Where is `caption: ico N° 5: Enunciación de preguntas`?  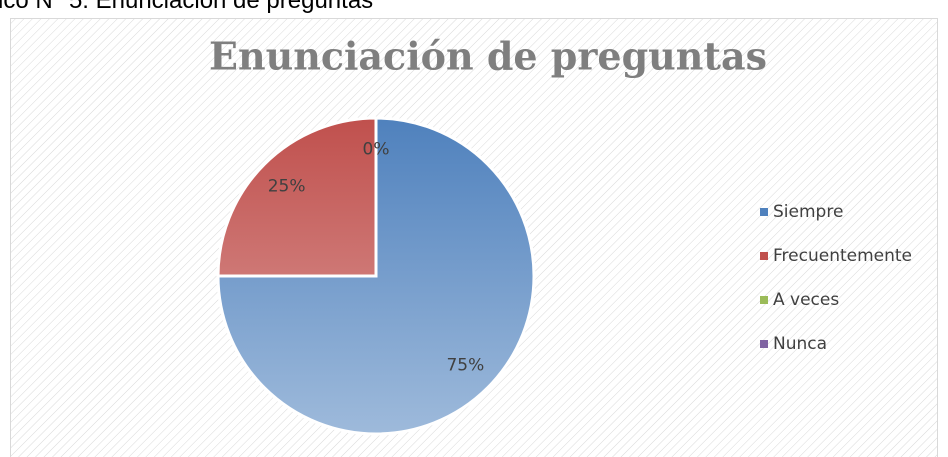
caption: ico N° 5: Enunciación de preguntas is located at coordinates (186, 7).